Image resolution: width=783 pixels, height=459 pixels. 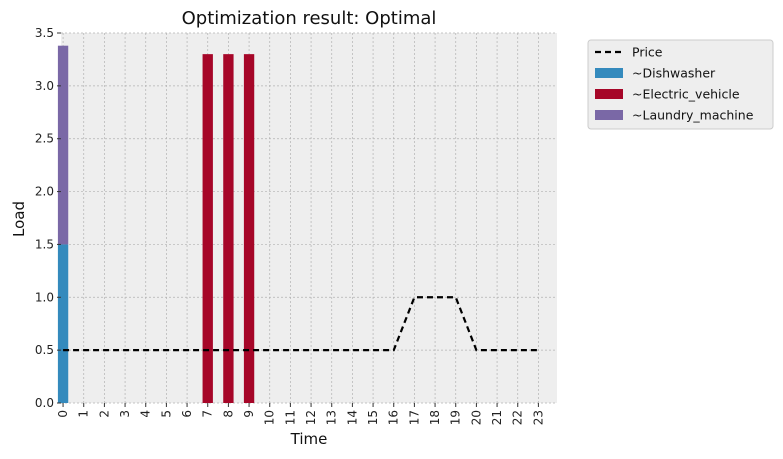 What do you see at coordinates (686, 94) in the screenshot?
I see `legend-label-electric-vehicle: ~Electric_vehicle` at bounding box center [686, 94].